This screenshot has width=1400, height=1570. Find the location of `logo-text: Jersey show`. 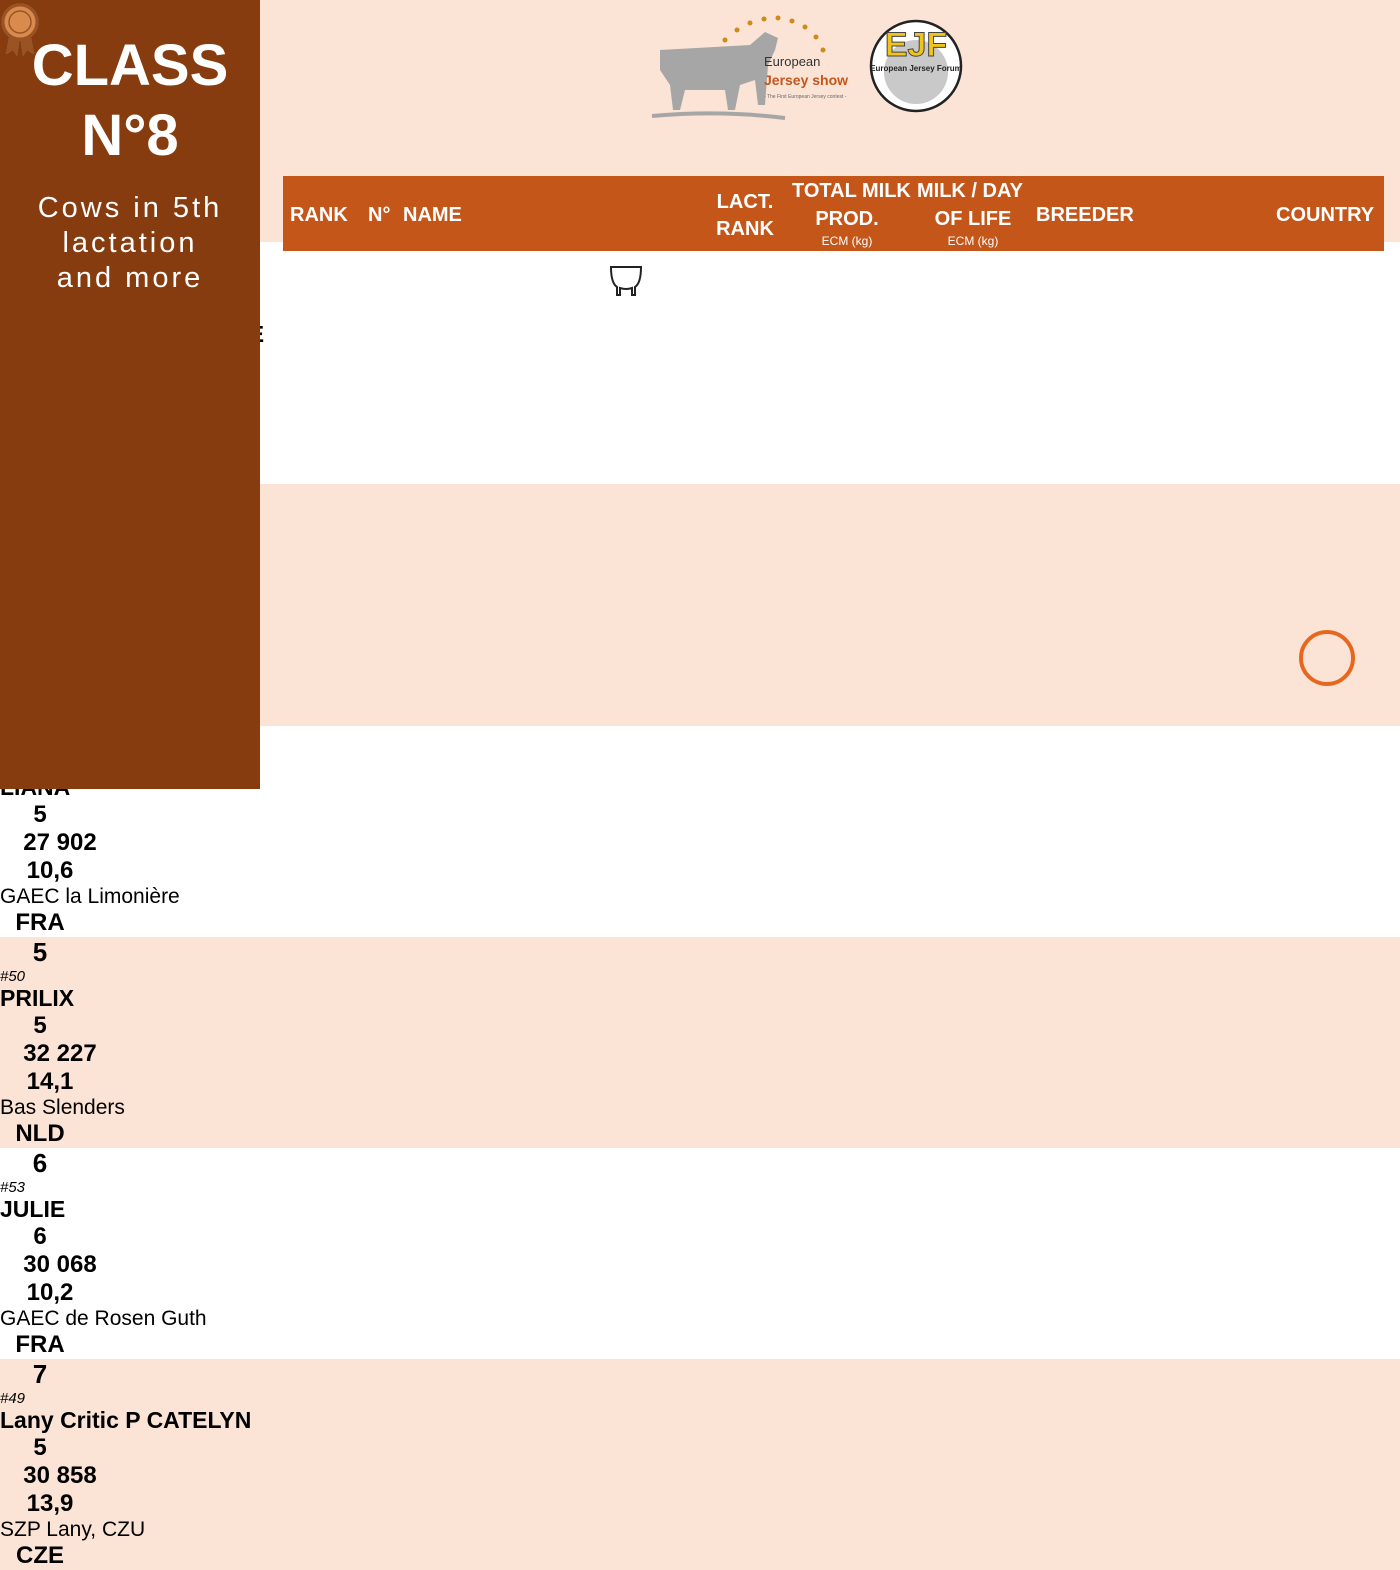

logo-text: Jersey show is located at coordinates (806, 80).